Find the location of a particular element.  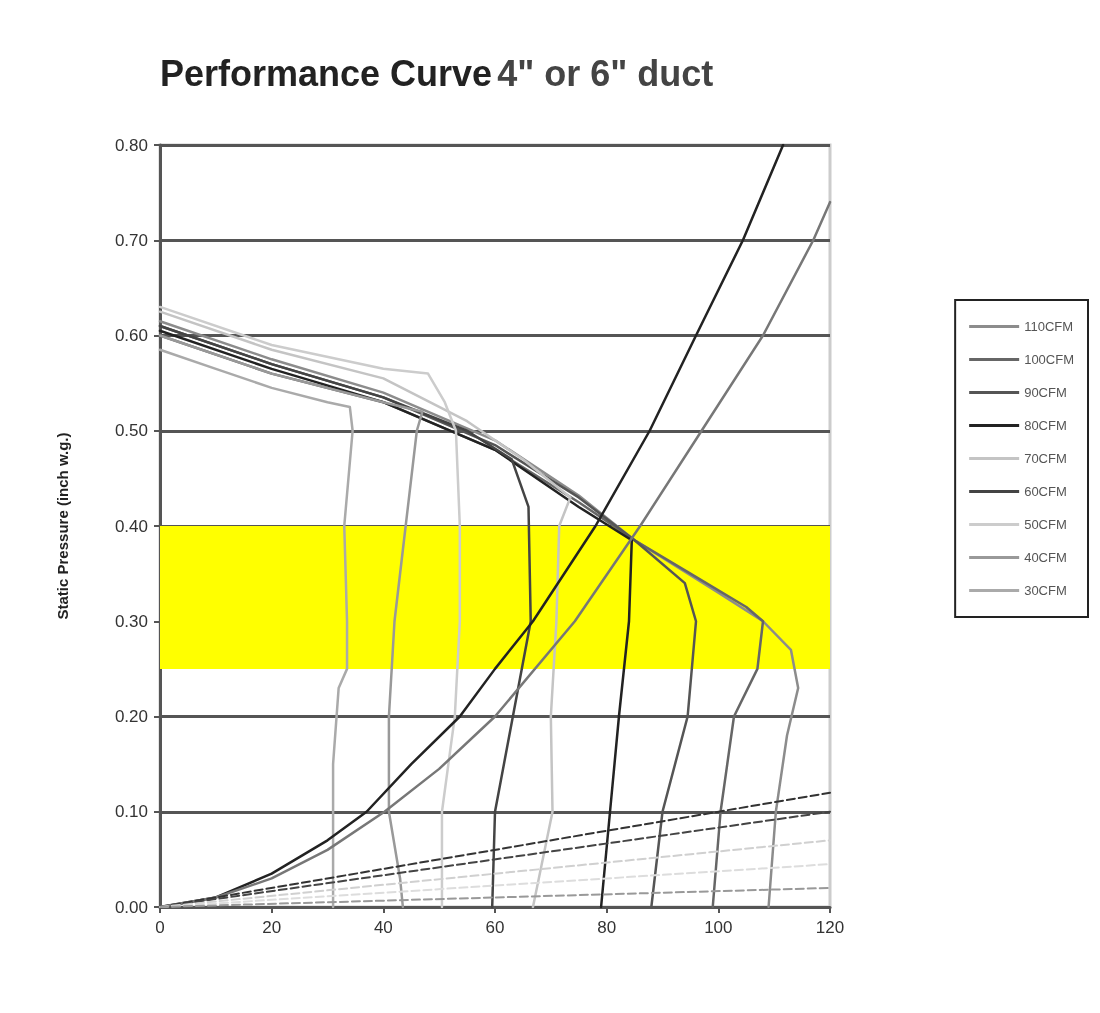

x-tick-label: 100 is located at coordinates (718, 927).